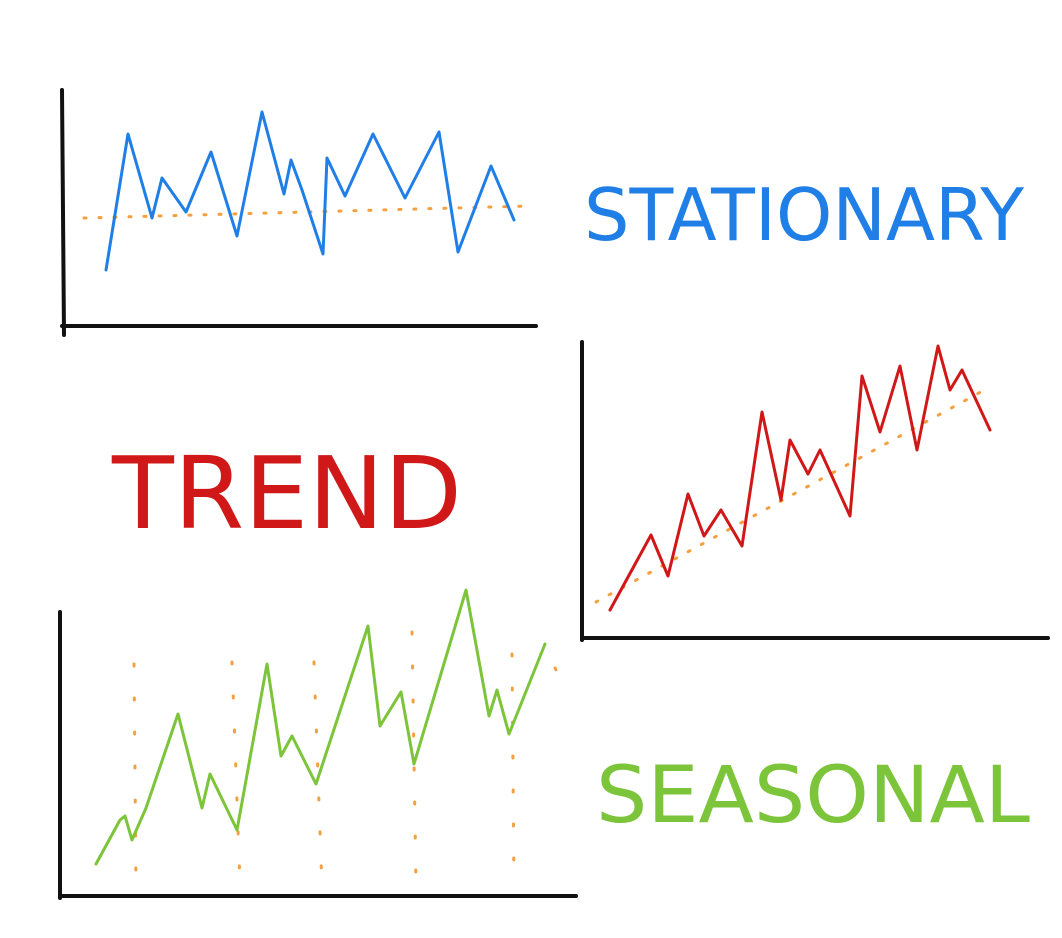 The height and width of the screenshot is (938, 1062). Describe the element at coordinates (306, 212) in the screenshot. I see `stationary-mean-line` at that location.